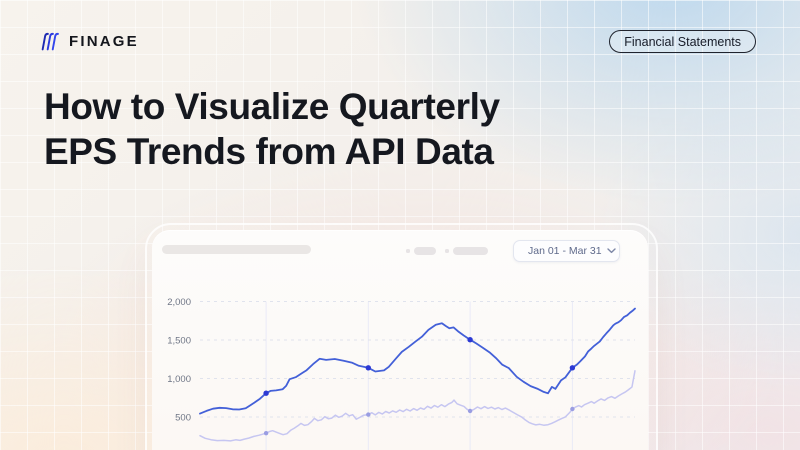 The width and height of the screenshot is (800, 450). What do you see at coordinates (179, 379) in the screenshot?
I see `svg-text: 1,000` at bounding box center [179, 379].